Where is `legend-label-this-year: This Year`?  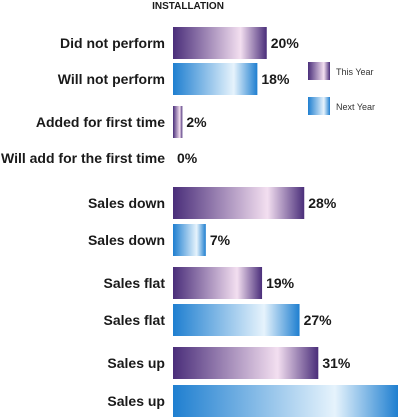
legend-label-this-year: This Year is located at coordinates (355, 72).